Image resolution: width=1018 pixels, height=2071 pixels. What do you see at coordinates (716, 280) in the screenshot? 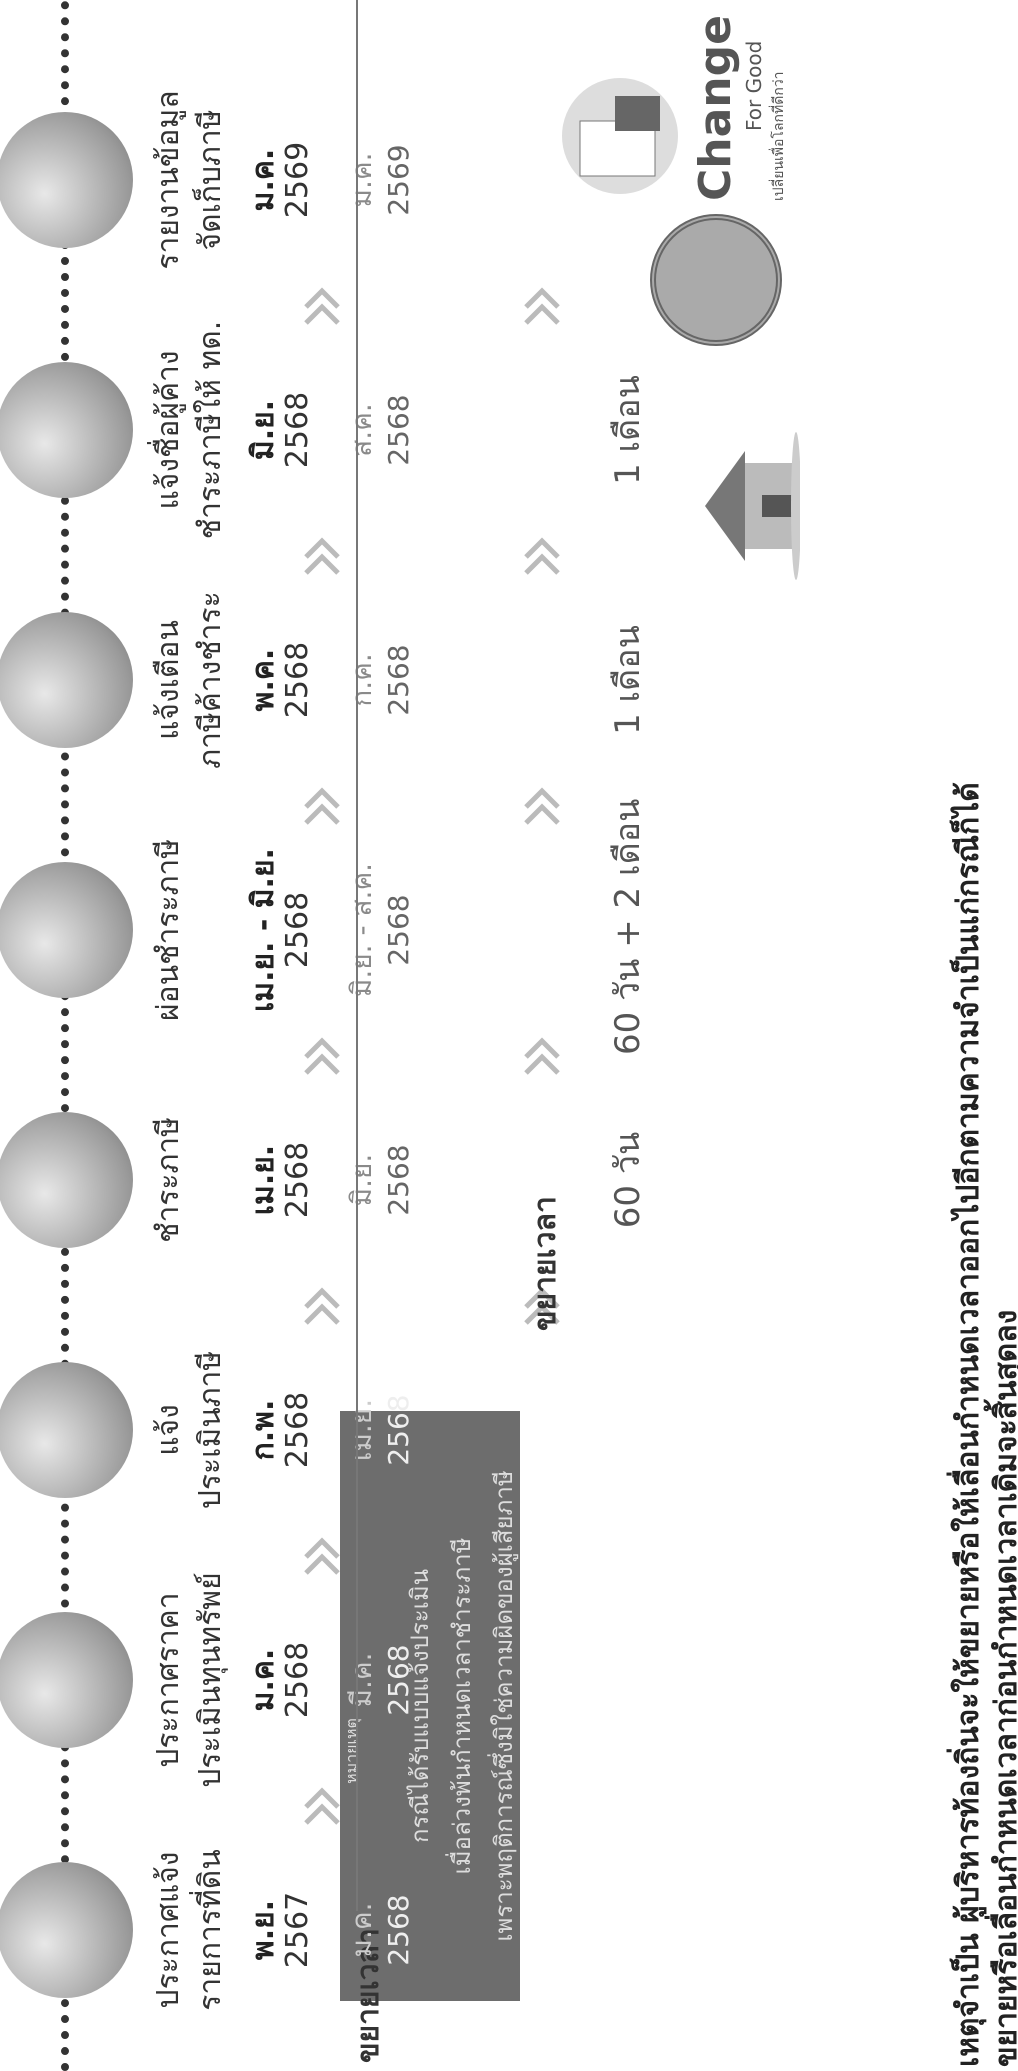
I see `seal` at bounding box center [716, 280].